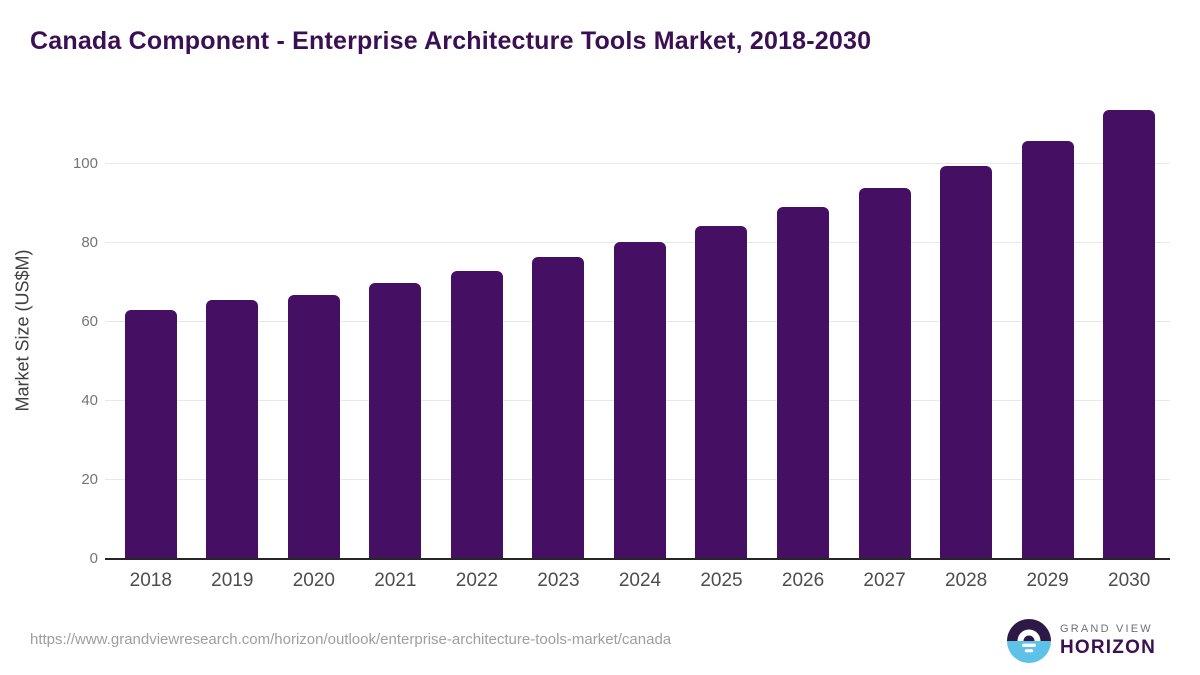  What do you see at coordinates (89, 243) in the screenshot?
I see `y-tick-label-80: 80` at bounding box center [89, 243].